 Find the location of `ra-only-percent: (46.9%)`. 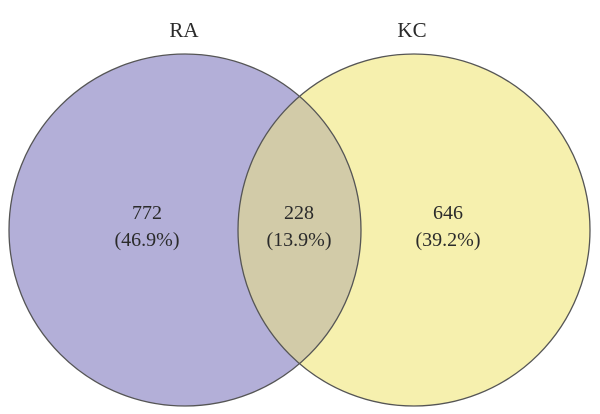

ra-only-percent: (46.9%) is located at coordinates (147, 240).